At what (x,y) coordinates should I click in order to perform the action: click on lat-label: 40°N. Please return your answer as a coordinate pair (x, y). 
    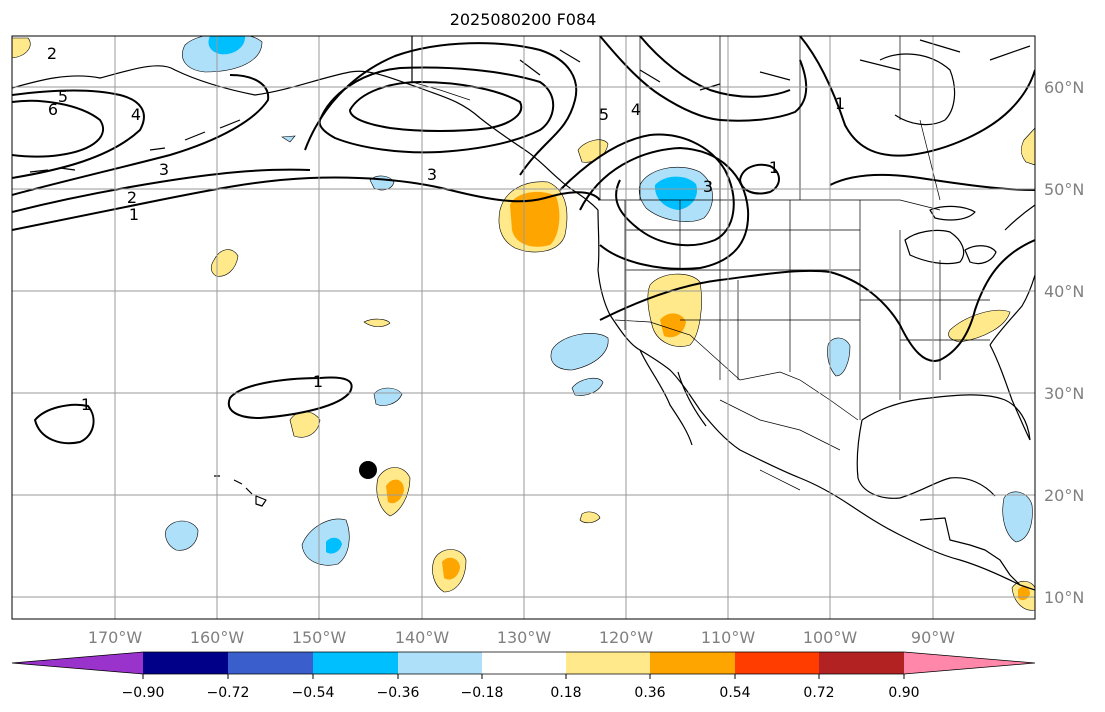
    Looking at the image, I should click on (1064, 291).